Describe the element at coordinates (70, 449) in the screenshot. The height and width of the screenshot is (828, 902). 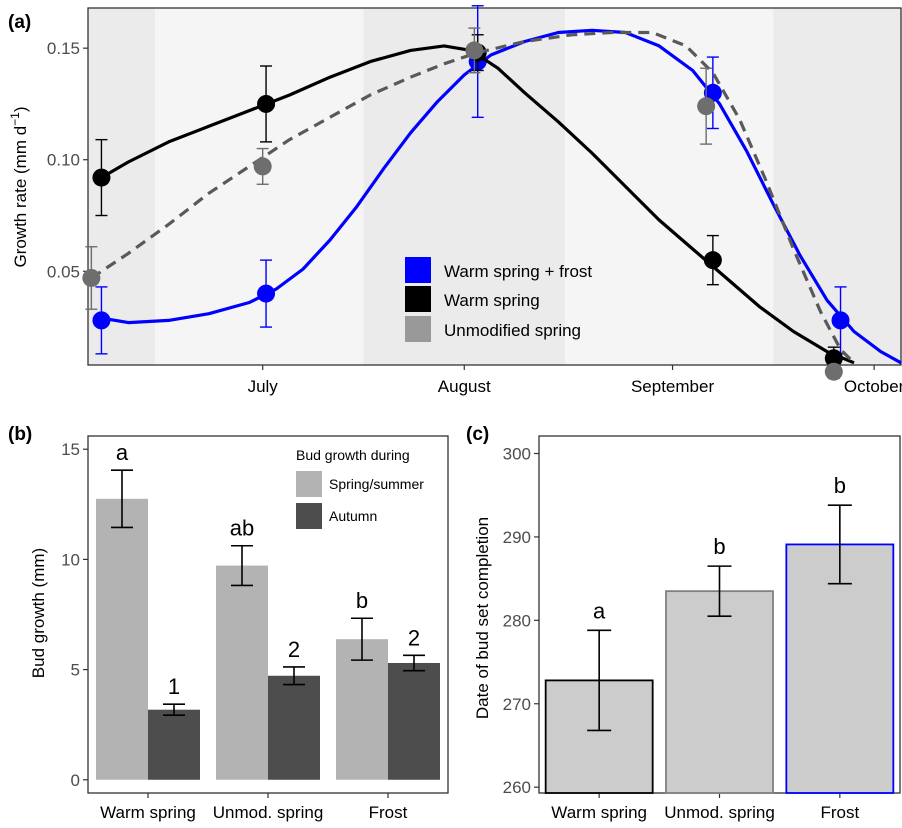
I see `panel-b-y-tick-label: 15` at that location.